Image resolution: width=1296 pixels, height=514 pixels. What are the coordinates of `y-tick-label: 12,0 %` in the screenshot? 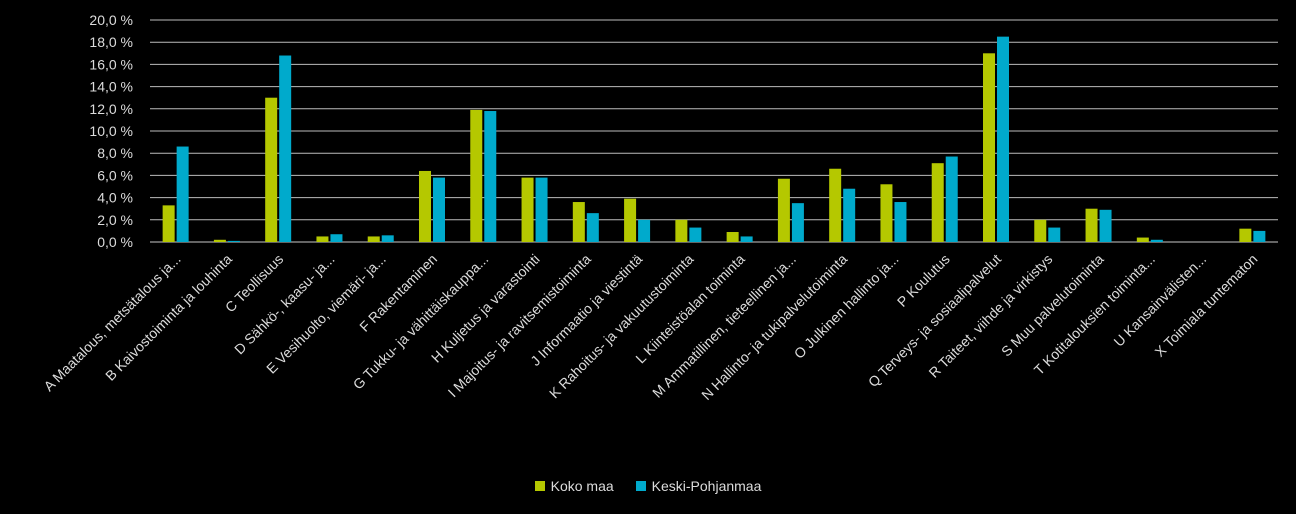 It's located at (111, 109).